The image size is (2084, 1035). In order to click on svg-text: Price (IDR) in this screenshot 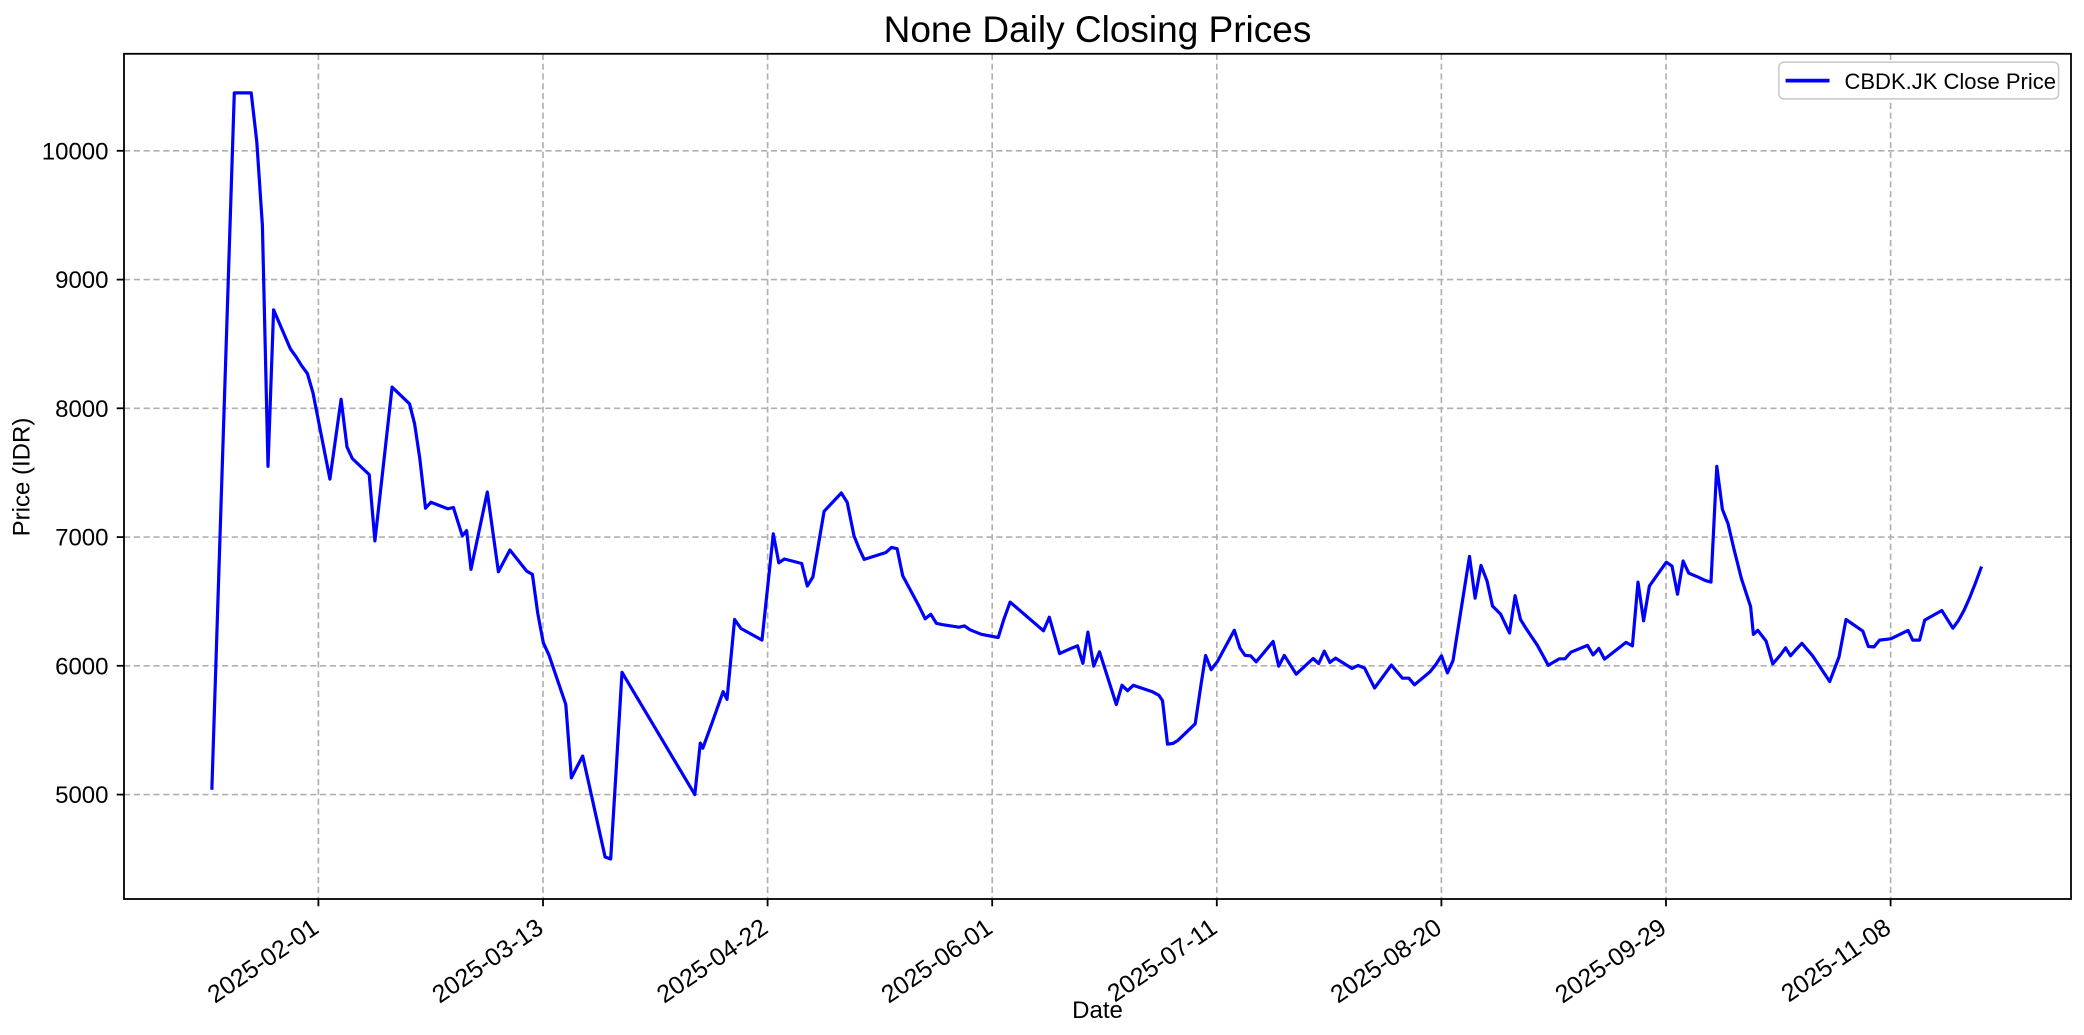, I will do `click(22, 477)`.